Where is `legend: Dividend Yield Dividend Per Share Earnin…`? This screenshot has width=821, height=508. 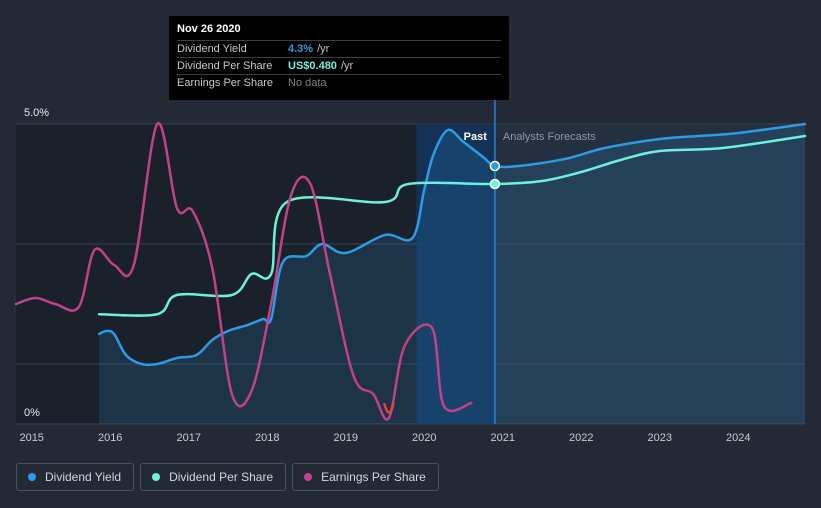 legend: Dividend Yield Dividend Per Share Earnin… is located at coordinates (227, 477).